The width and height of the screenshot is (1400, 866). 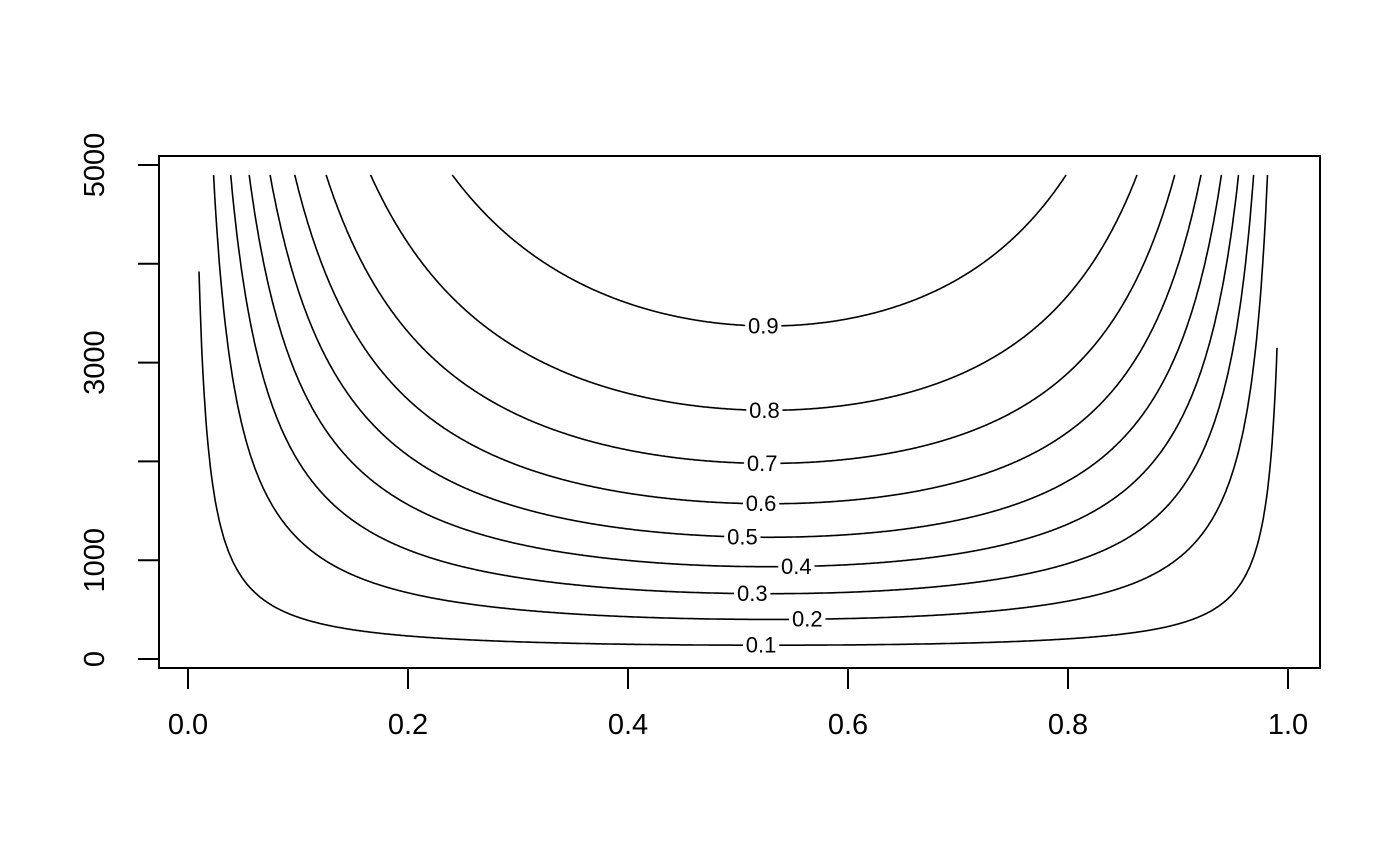 What do you see at coordinates (95, 560) in the screenshot?
I see `y-tick-label: 1000` at bounding box center [95, 560].